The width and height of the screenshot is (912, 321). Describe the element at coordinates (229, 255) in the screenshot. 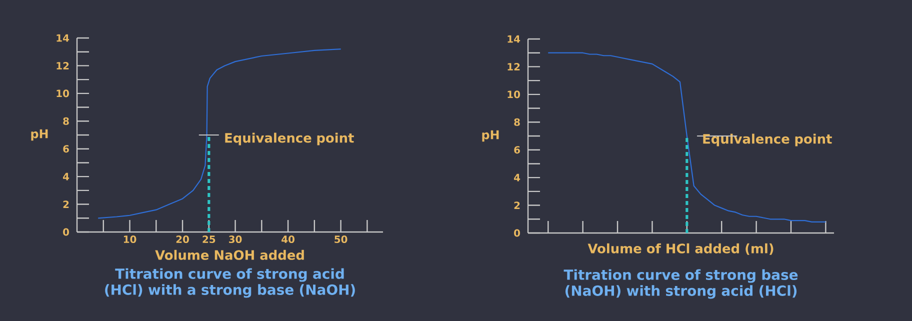

I see `x-axis-title: Volume NaOH added` at that location.